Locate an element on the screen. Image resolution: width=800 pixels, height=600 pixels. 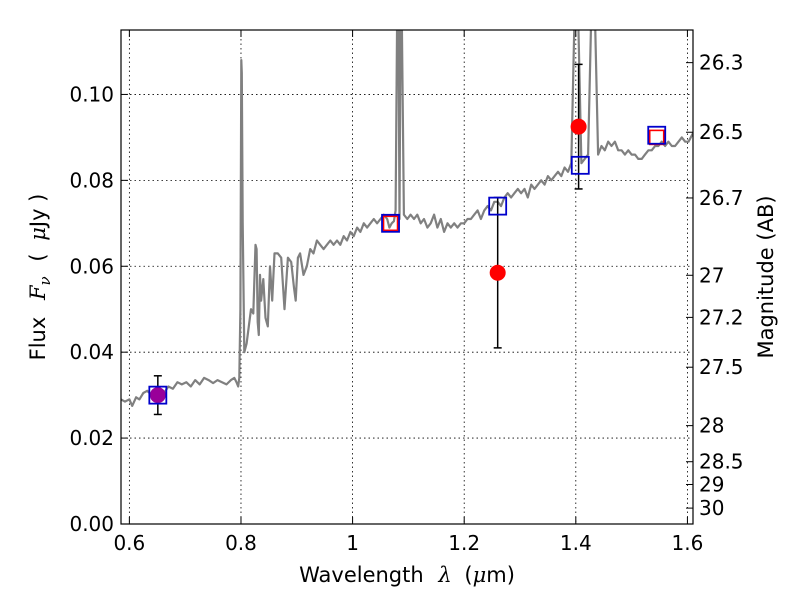
y-tick-label: 0.06 is located at coordinates (91, 266).